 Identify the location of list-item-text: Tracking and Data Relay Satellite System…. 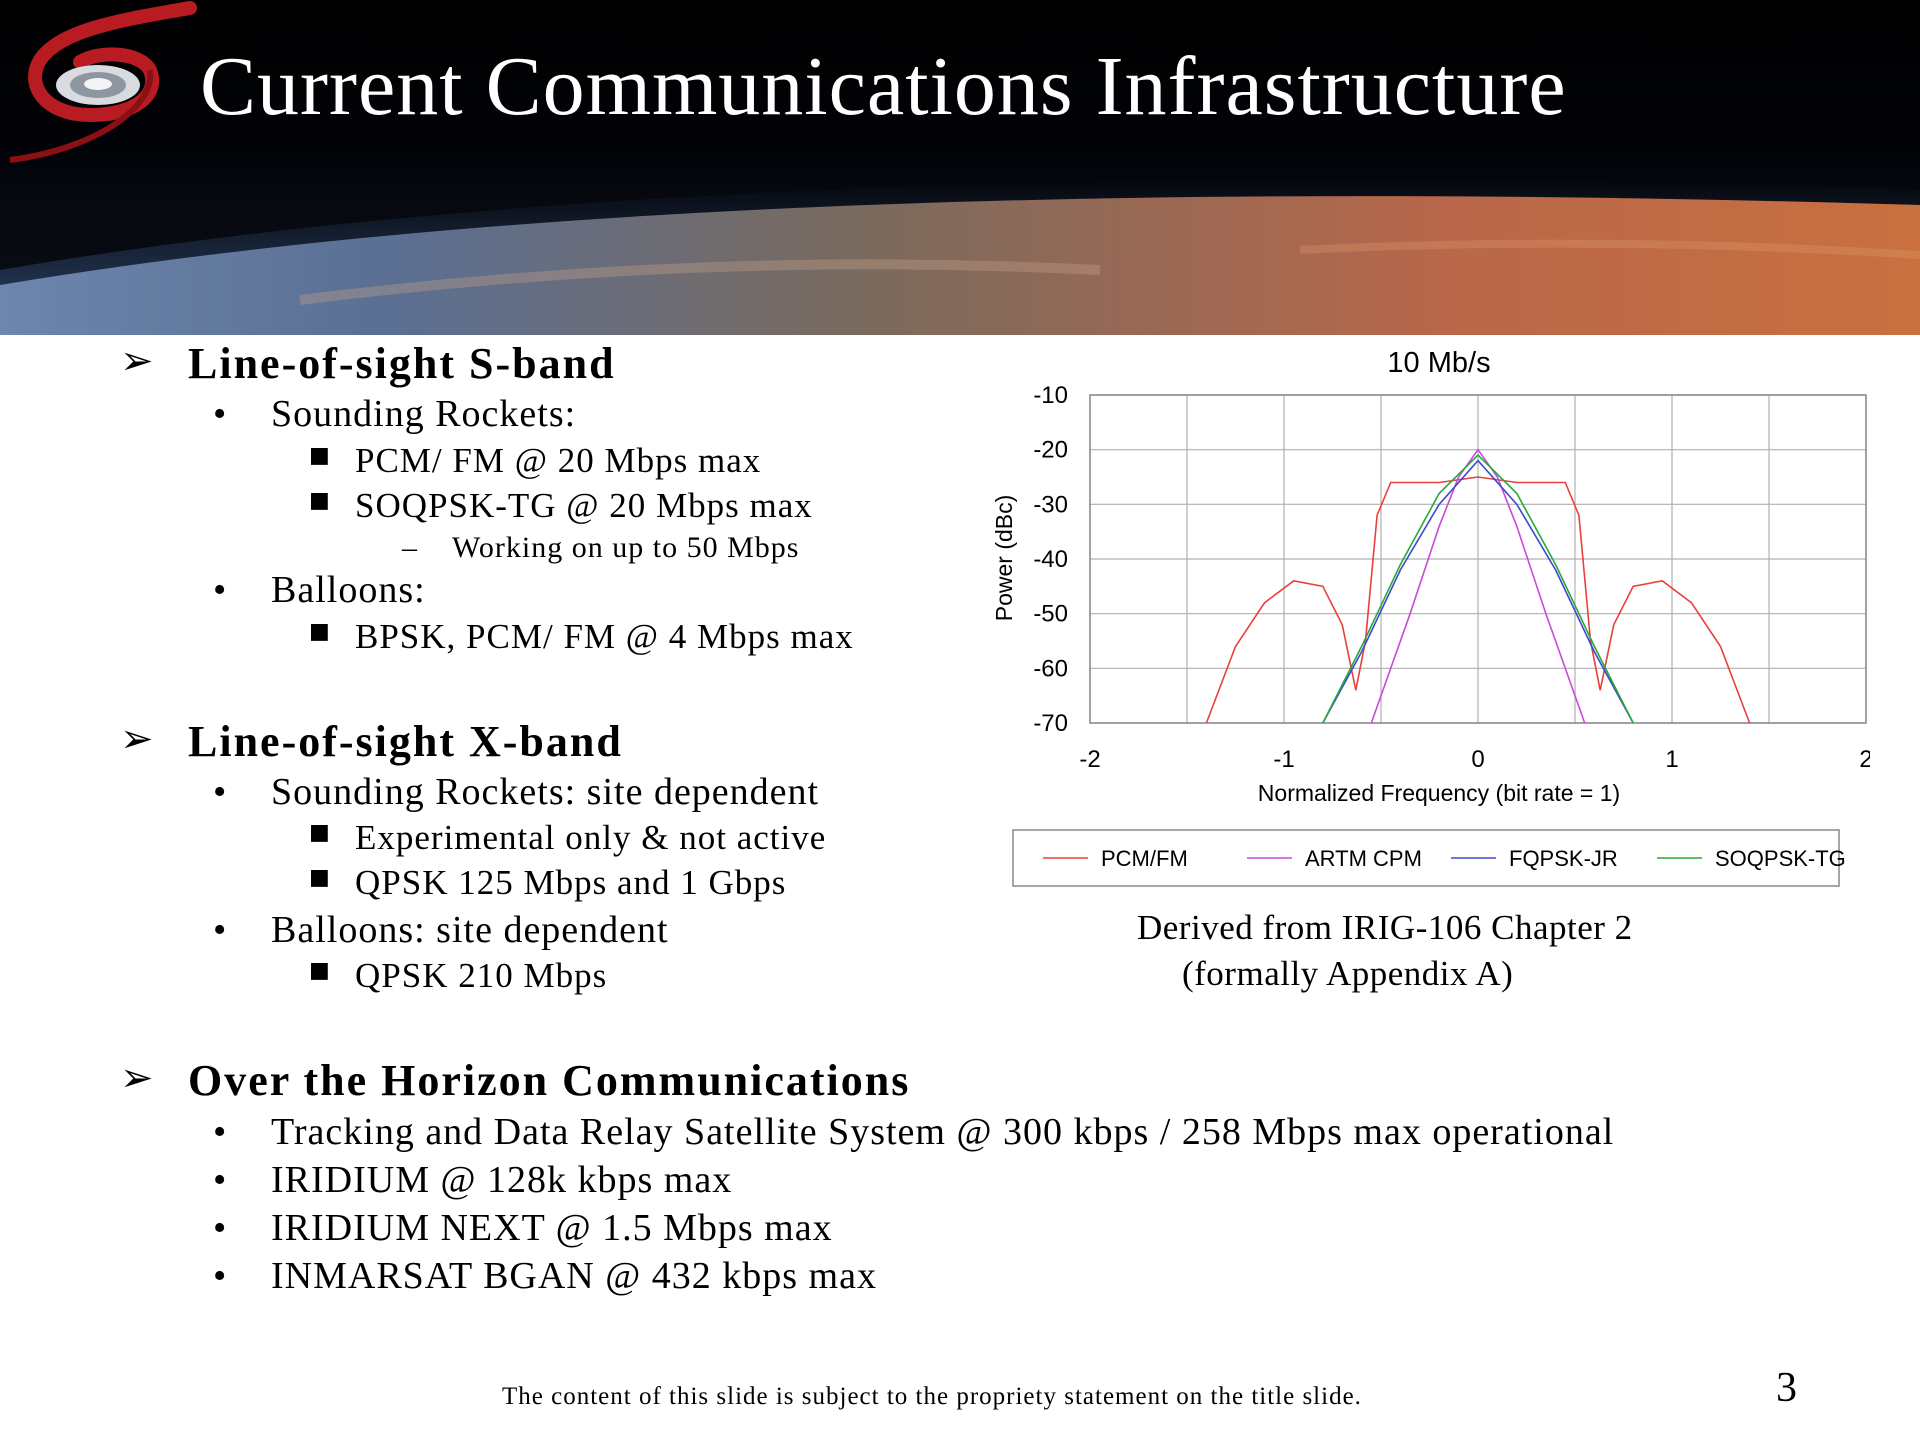
(943, 1132).